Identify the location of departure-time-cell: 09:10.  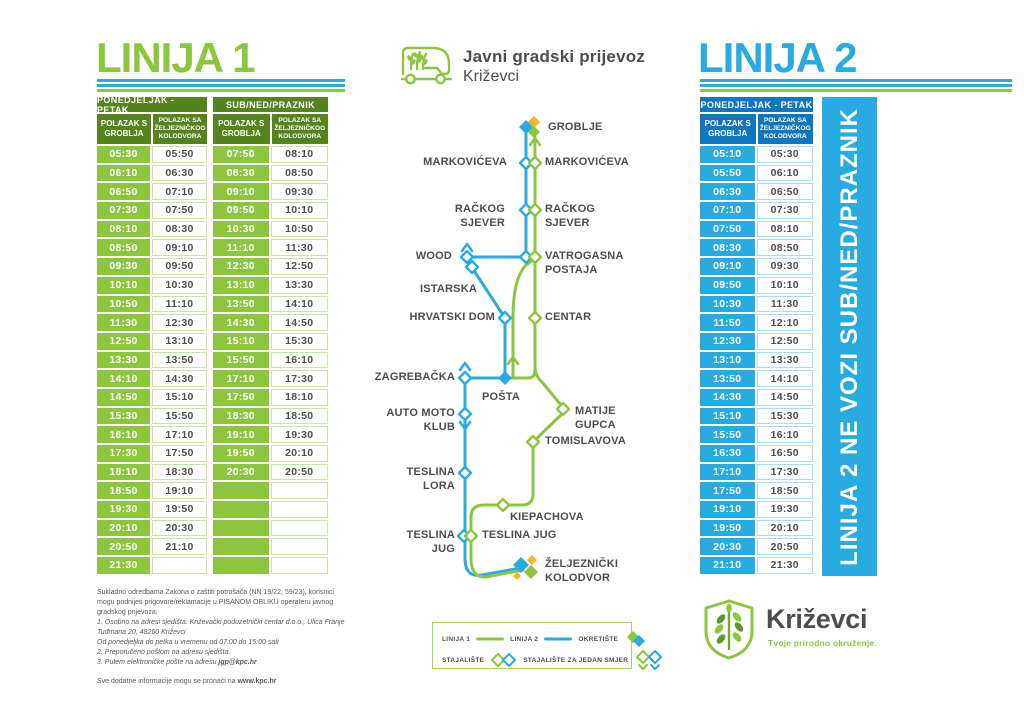
(179, 248).